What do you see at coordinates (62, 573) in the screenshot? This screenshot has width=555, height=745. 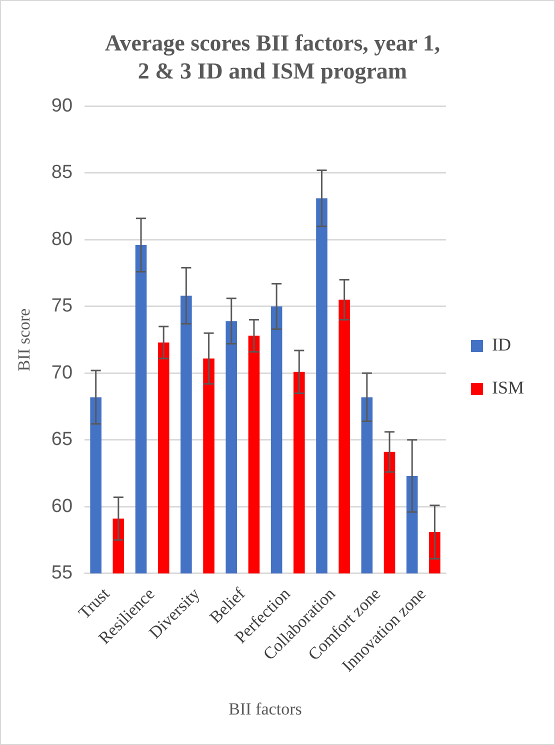 I see `y-tick-label: 55` at bounding box center [62, 573].